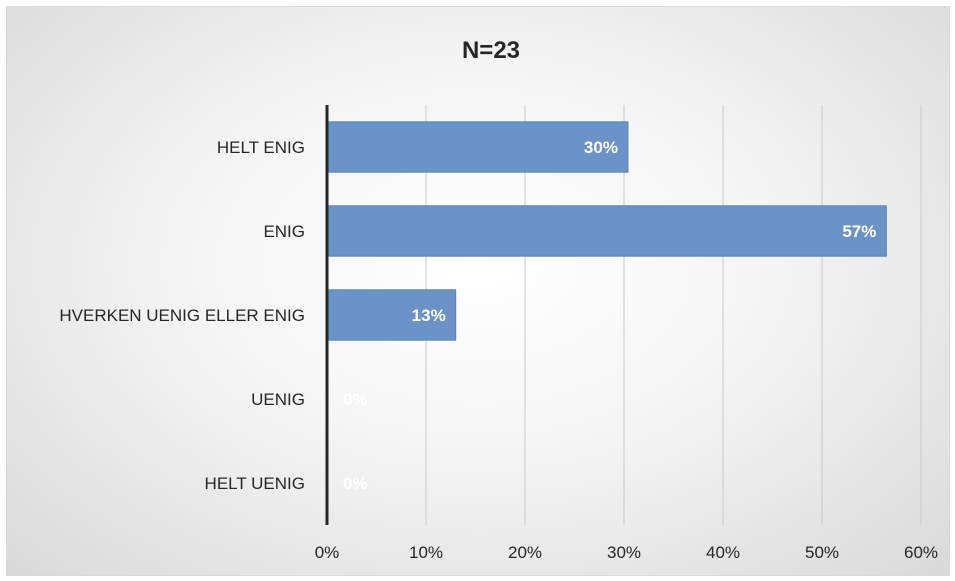 The width and height of the screenshot is (955, 581). Describe the element at coordinates (261, 147) in the screenshot. I see `category-label: HELT ENIG` at that location.